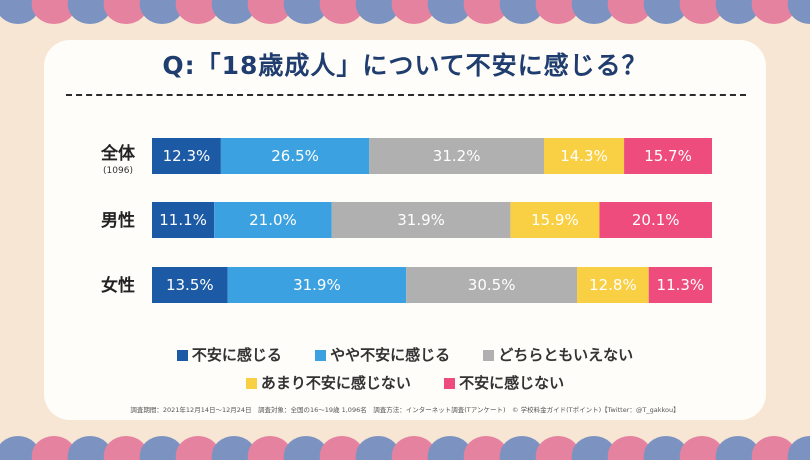 The width and height of the screenshot is (810, 460). What do you see at coordinates (118, 220) in the screenshot?
I see `category-label: 男性` at bounding box center [118, 220].